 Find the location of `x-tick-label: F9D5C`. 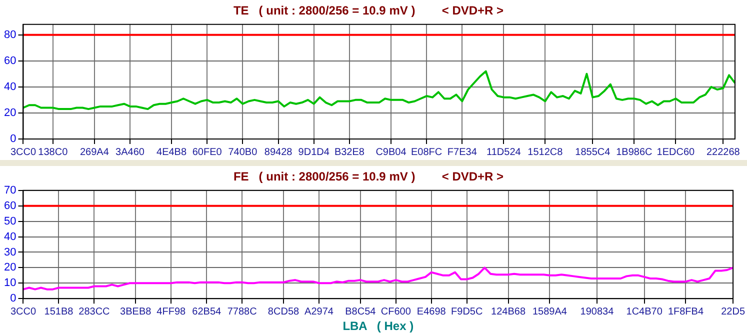

x-tick-label: F9D5C is located at coordinates (467, 312).